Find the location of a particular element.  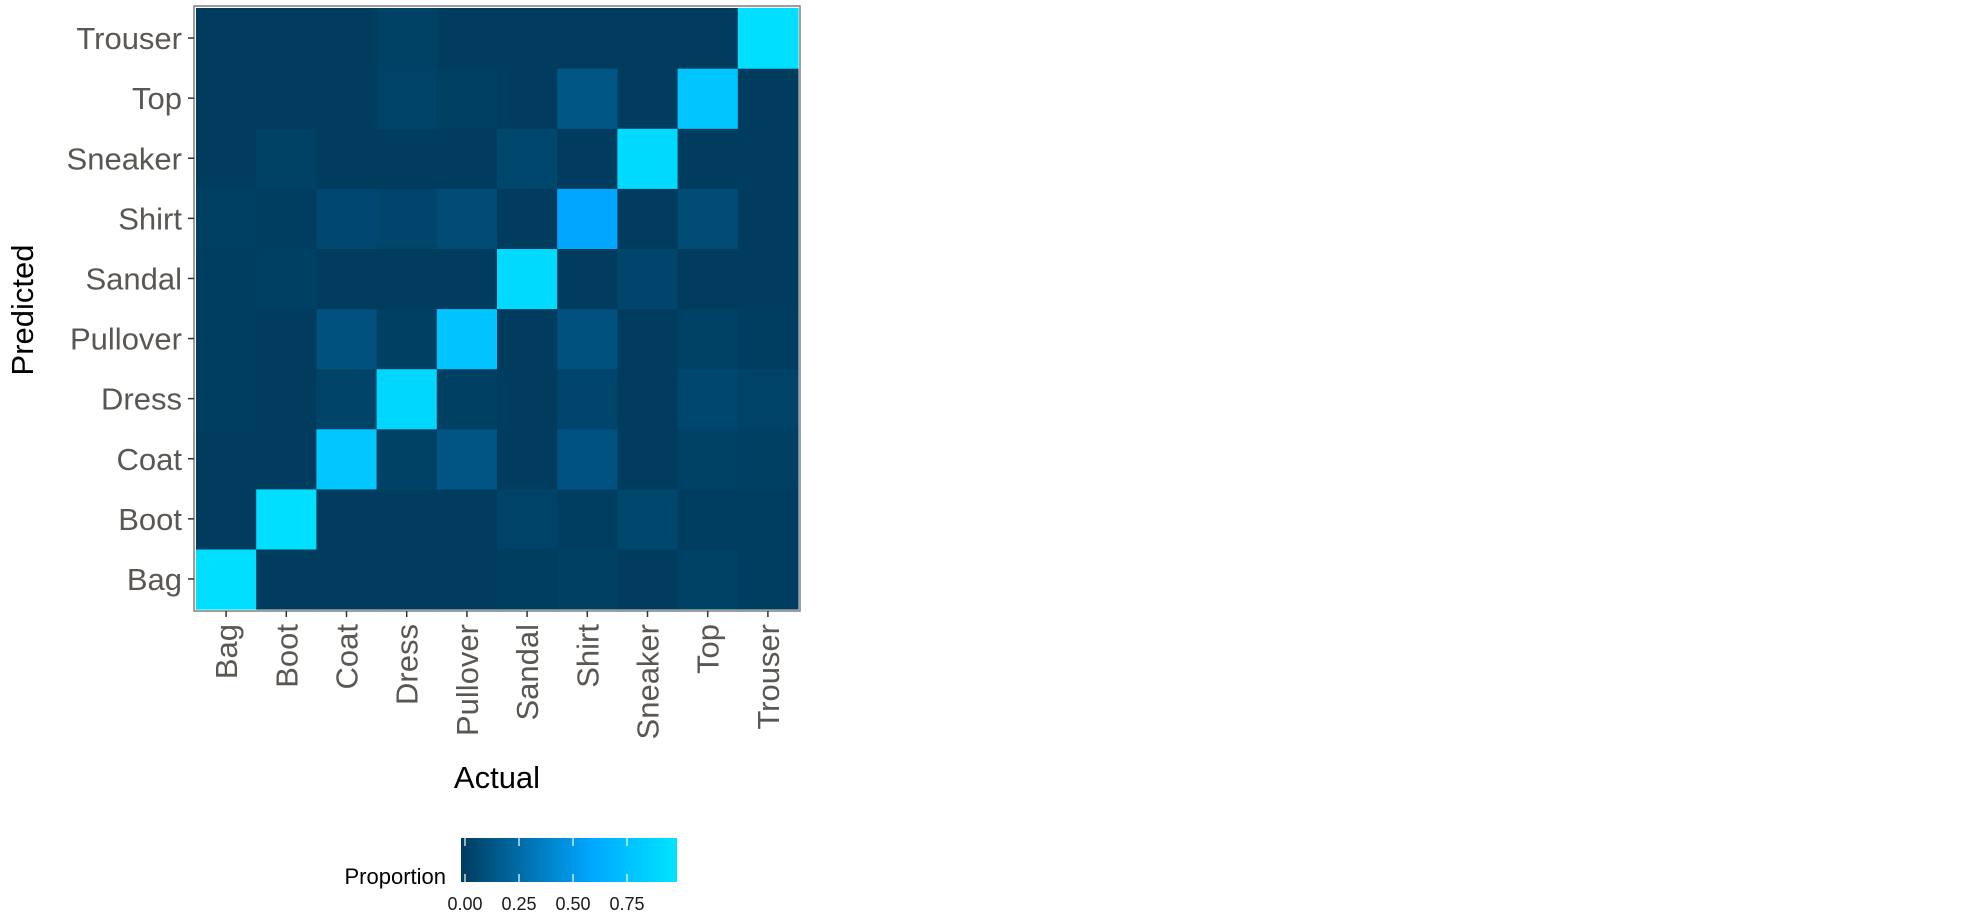

heatmap-cell-bag-sneaker is located at coordinates (648, 579).